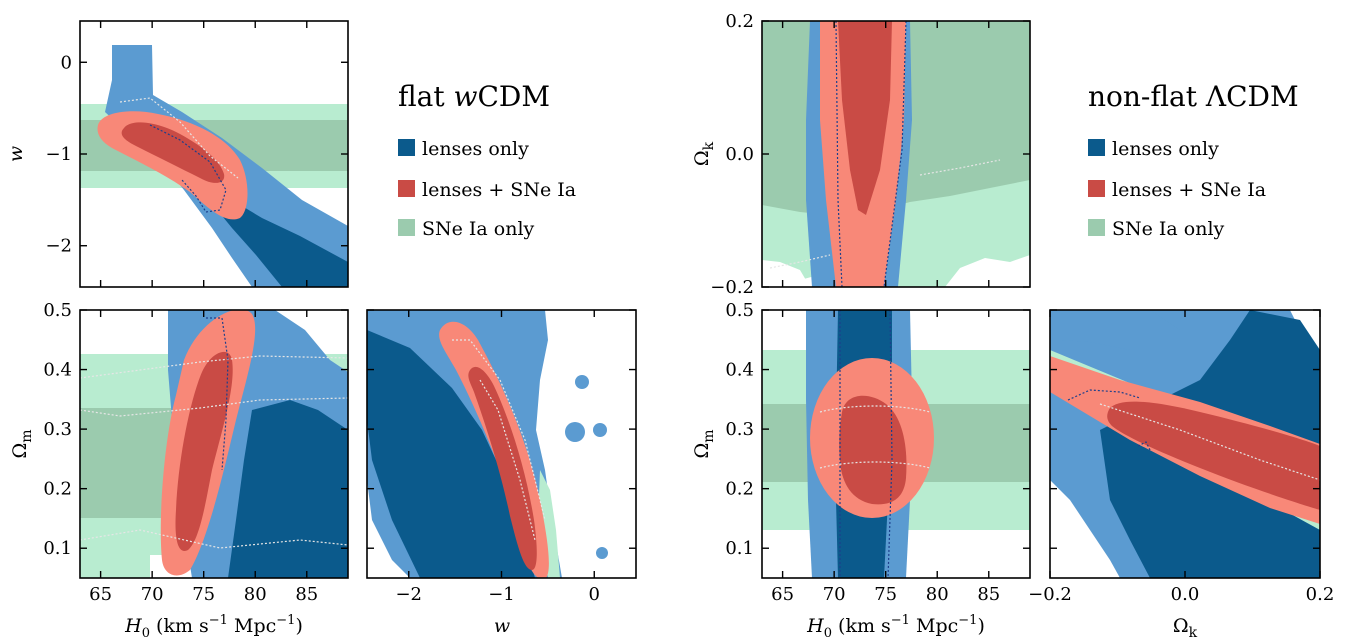 Image resolution: width=1347 pixels, height=639 pixels. I want to click on panel-w-vs-h0-flat, so click(214, 166).